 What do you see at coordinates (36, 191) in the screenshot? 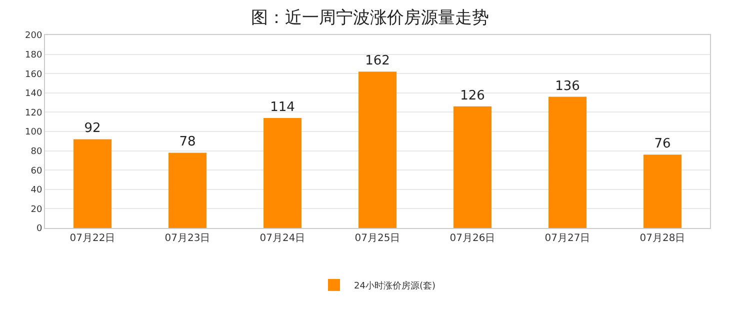
I see `y-tick-label: 40` at bounding box center [36, 191].